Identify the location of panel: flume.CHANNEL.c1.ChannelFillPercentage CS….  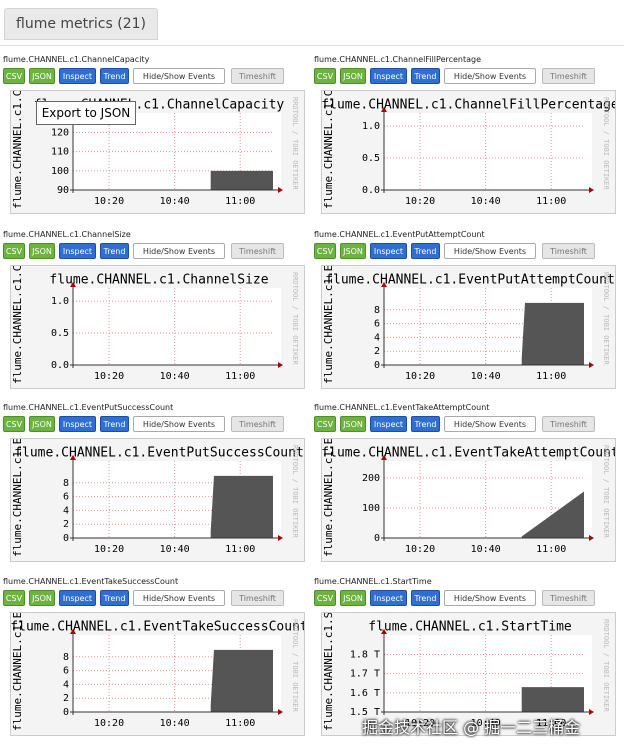
(467, 112).